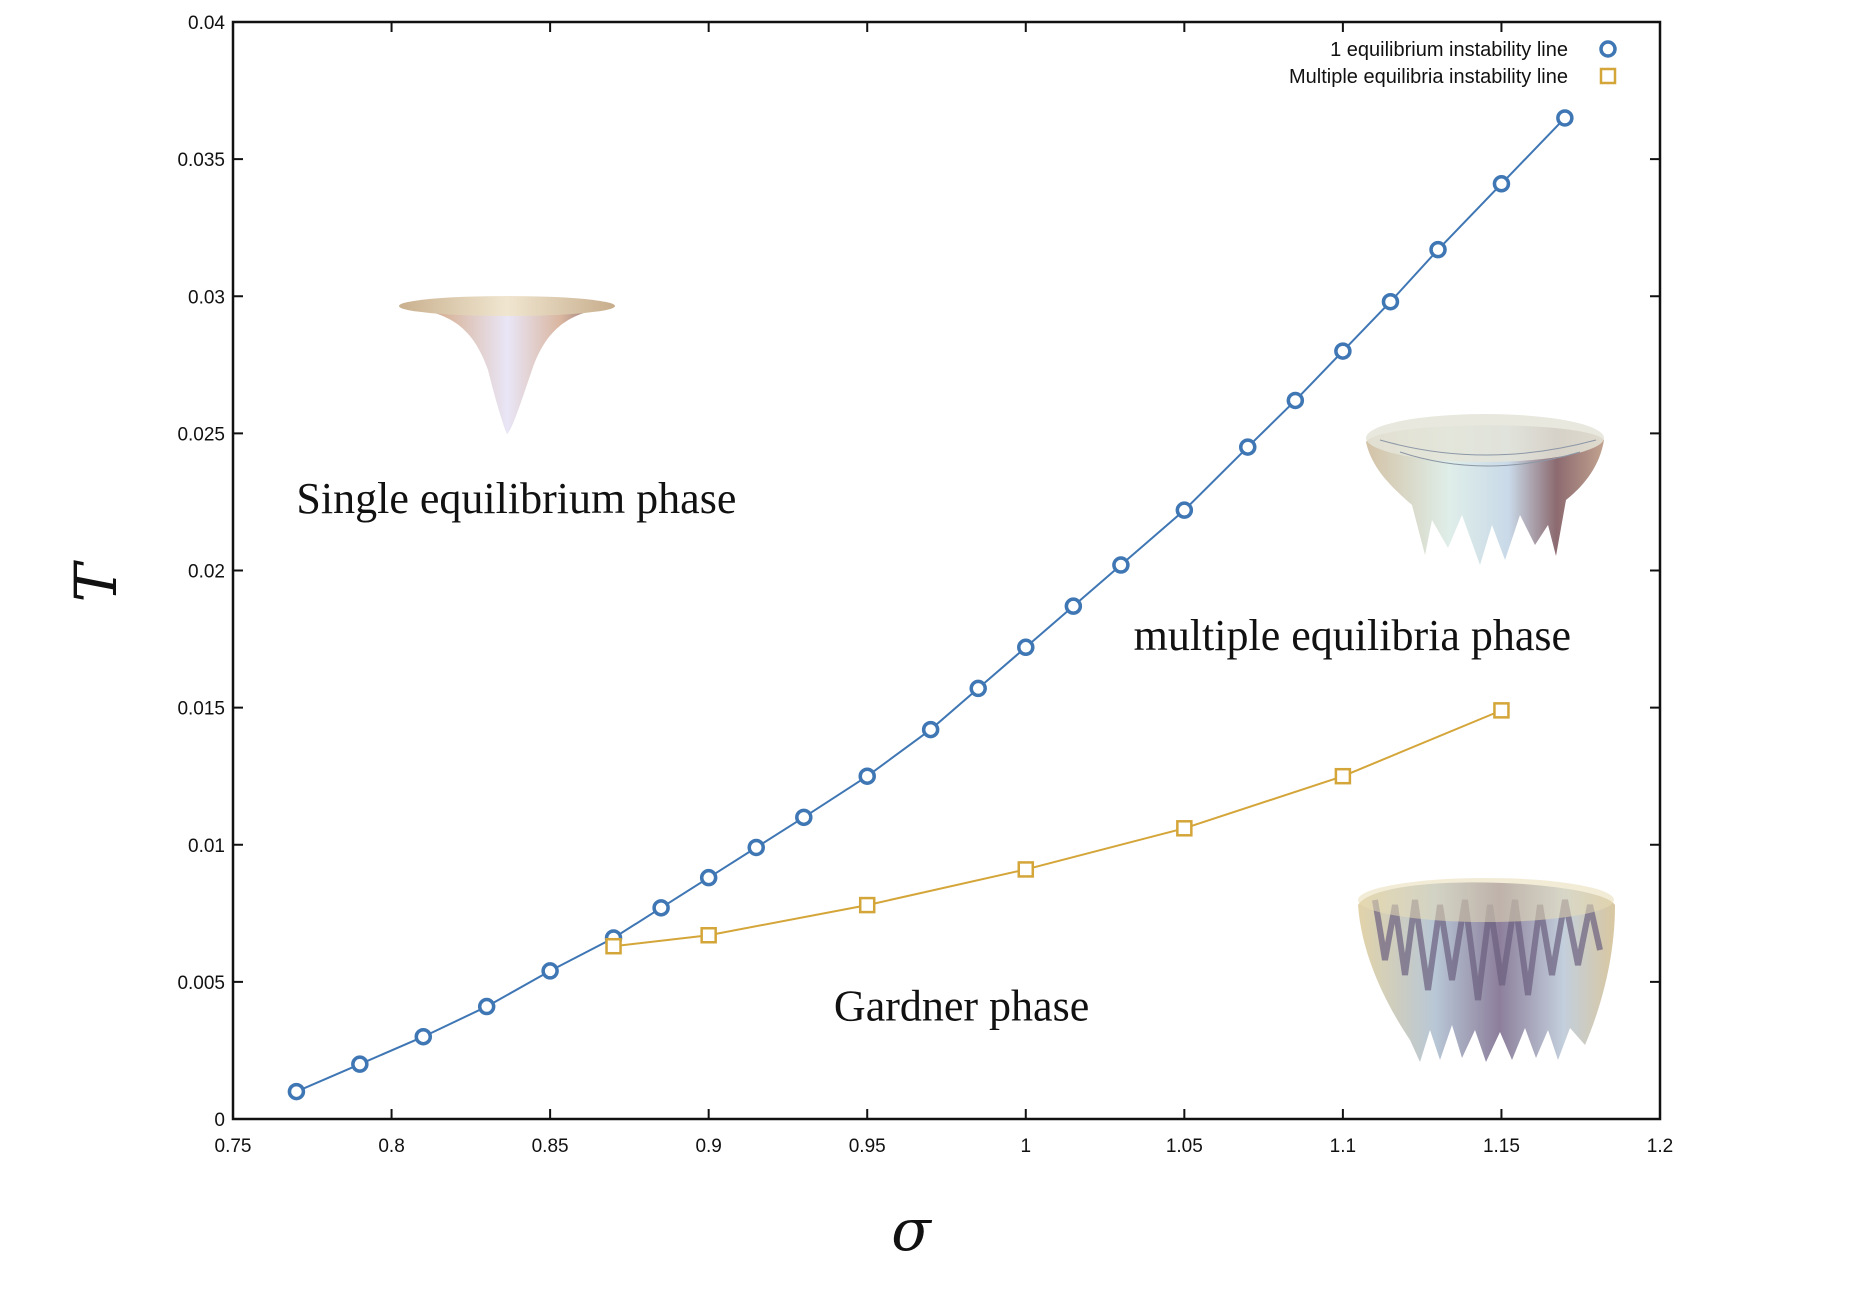 This screenshot has width=1870, height=1304. What do you see at coordinates (961, 1005) in the screenshot?
I see `phase-label-2: Gardner phase` at bounding box center [961, 1005].